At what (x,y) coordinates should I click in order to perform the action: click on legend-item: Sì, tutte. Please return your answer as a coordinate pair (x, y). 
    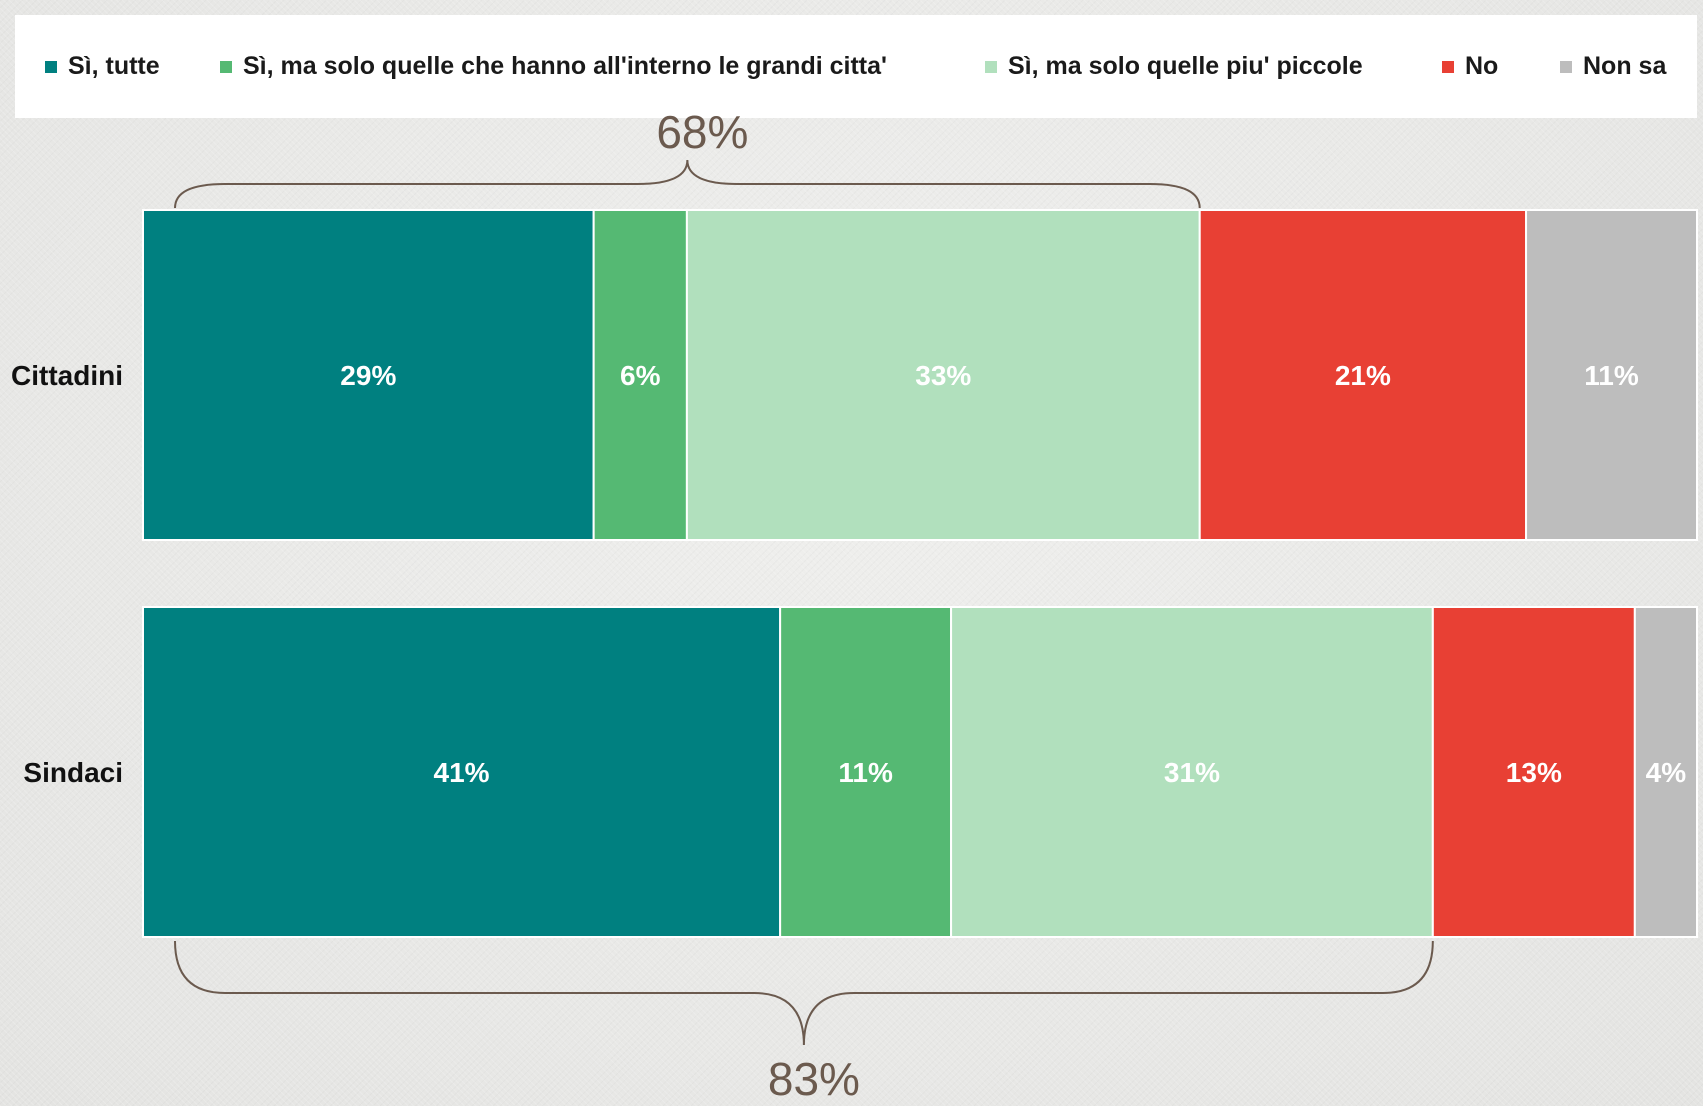
    Looking at the image, I should click on (102, 66).